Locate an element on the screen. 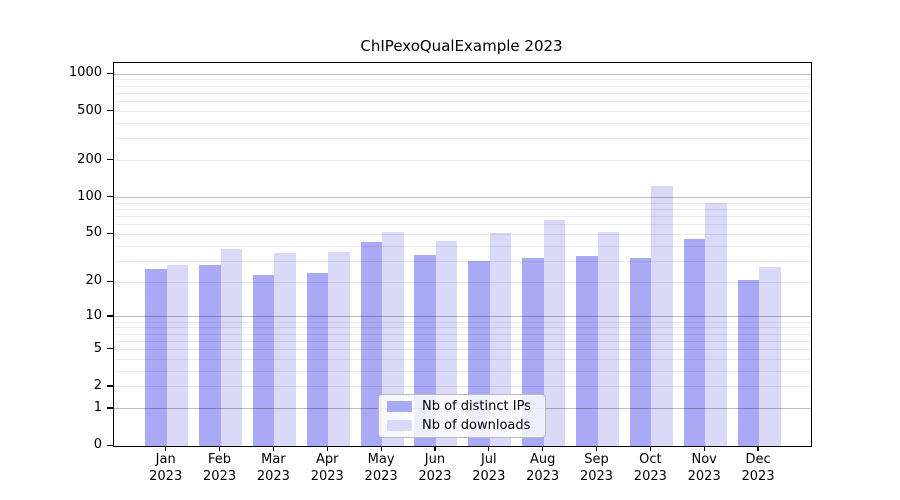 This screenshot has height=500, width=900. y-tick-label: 2 is located at coordinates (97, 385).